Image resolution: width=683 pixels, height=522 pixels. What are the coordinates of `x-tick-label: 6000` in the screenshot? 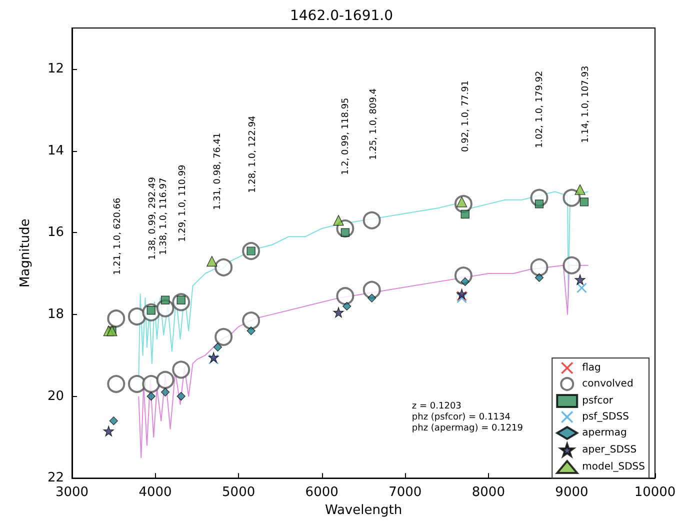 It's located at (321, 492).